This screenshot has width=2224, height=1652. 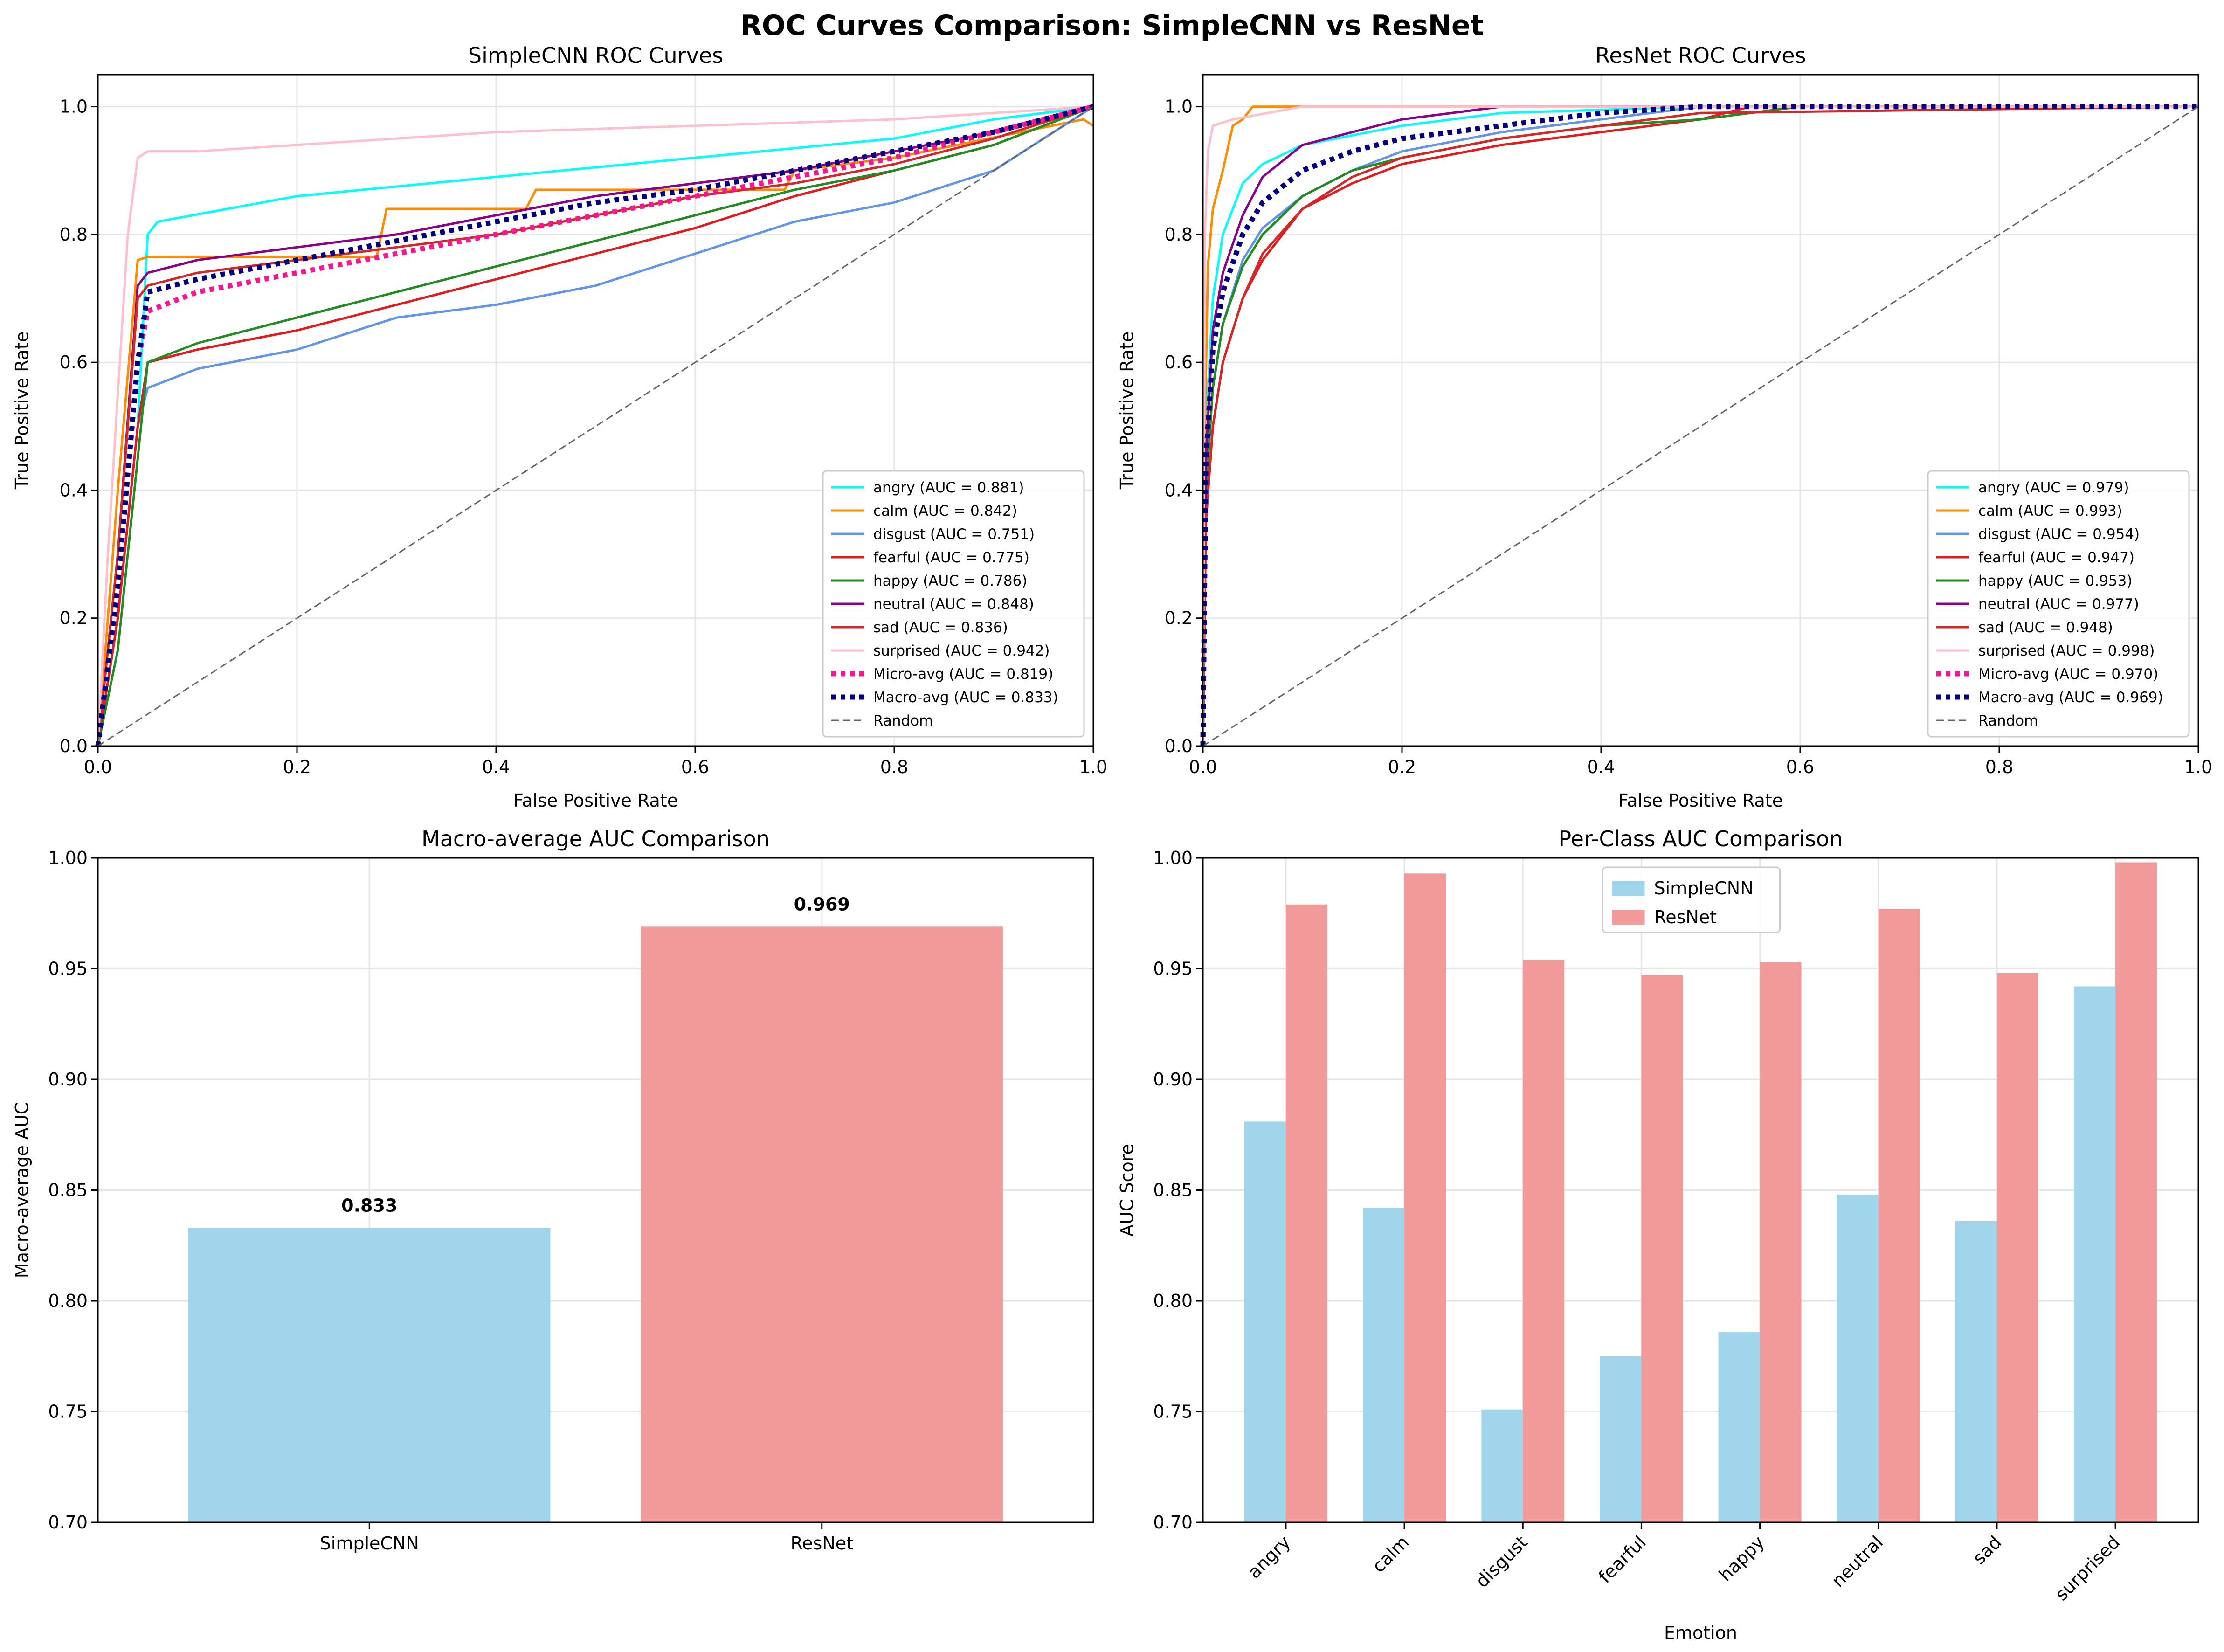 I want to click on x-tick-label: fearful, so click(x=1622, y=1559).